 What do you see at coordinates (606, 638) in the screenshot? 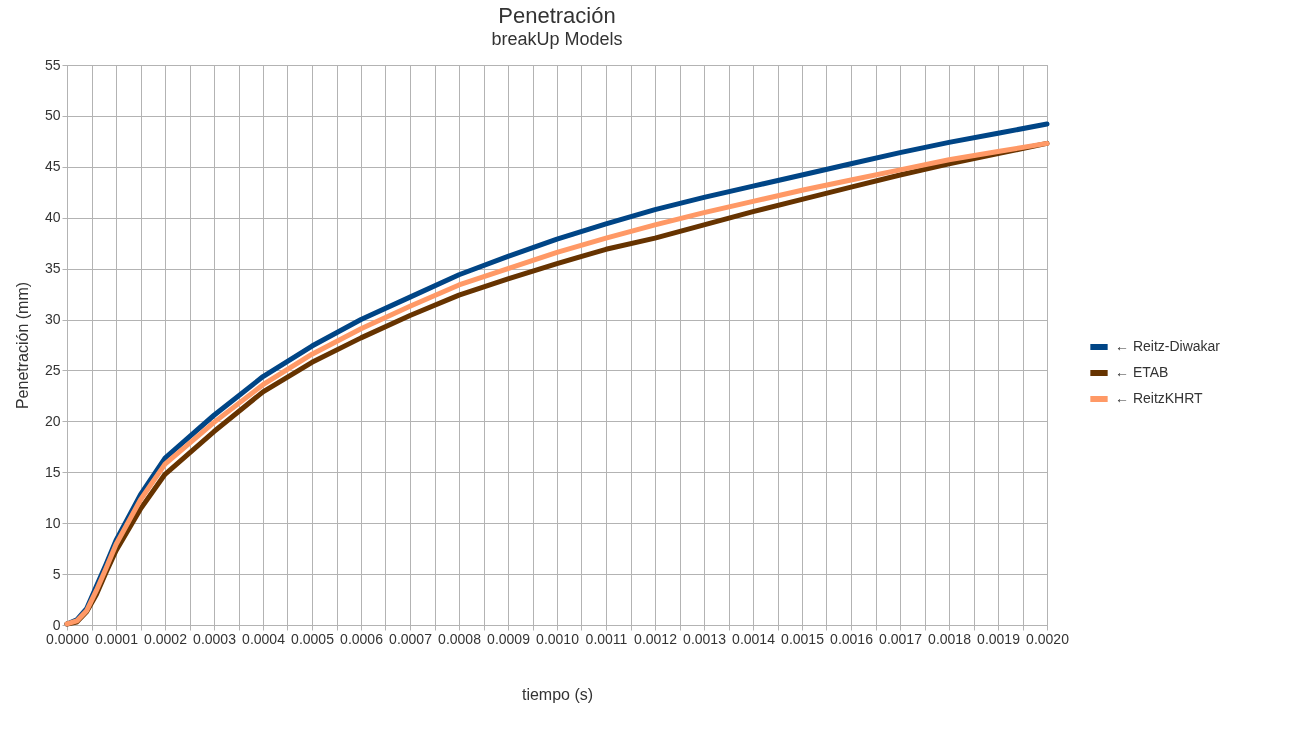
I see `x-tick-label: 0.0011` at bounding box center [606, 638].